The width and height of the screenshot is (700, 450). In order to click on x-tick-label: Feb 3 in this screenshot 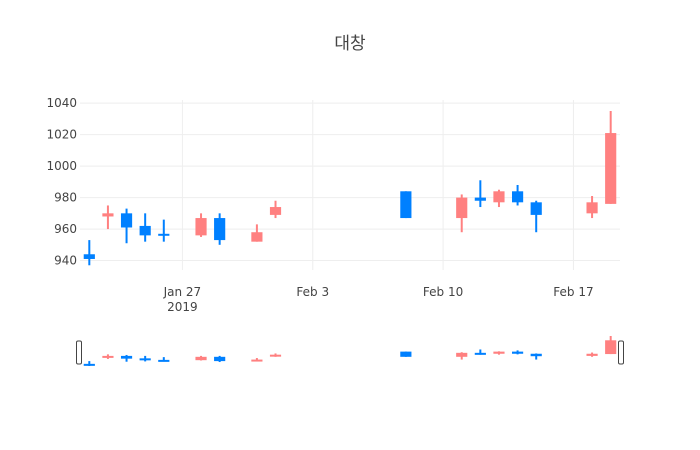, I will do `click(312, 292)`.